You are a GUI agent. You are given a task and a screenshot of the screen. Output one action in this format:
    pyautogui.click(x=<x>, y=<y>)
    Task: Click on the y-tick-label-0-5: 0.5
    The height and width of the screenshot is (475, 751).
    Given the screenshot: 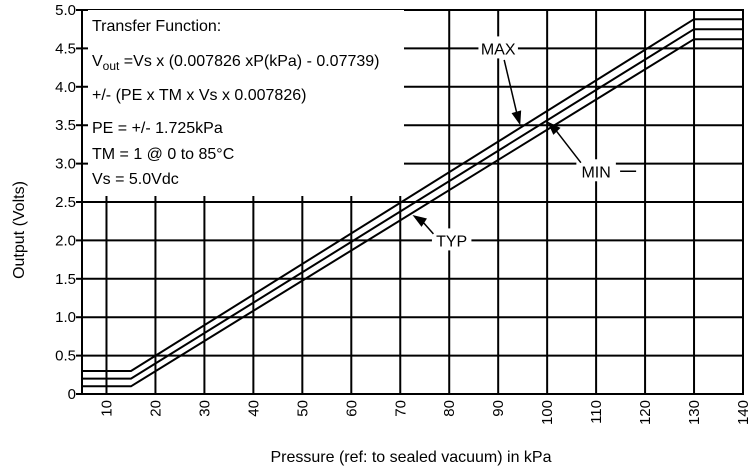 What is the action you would take?
    pyautogui.click(x=65, y=356)
    